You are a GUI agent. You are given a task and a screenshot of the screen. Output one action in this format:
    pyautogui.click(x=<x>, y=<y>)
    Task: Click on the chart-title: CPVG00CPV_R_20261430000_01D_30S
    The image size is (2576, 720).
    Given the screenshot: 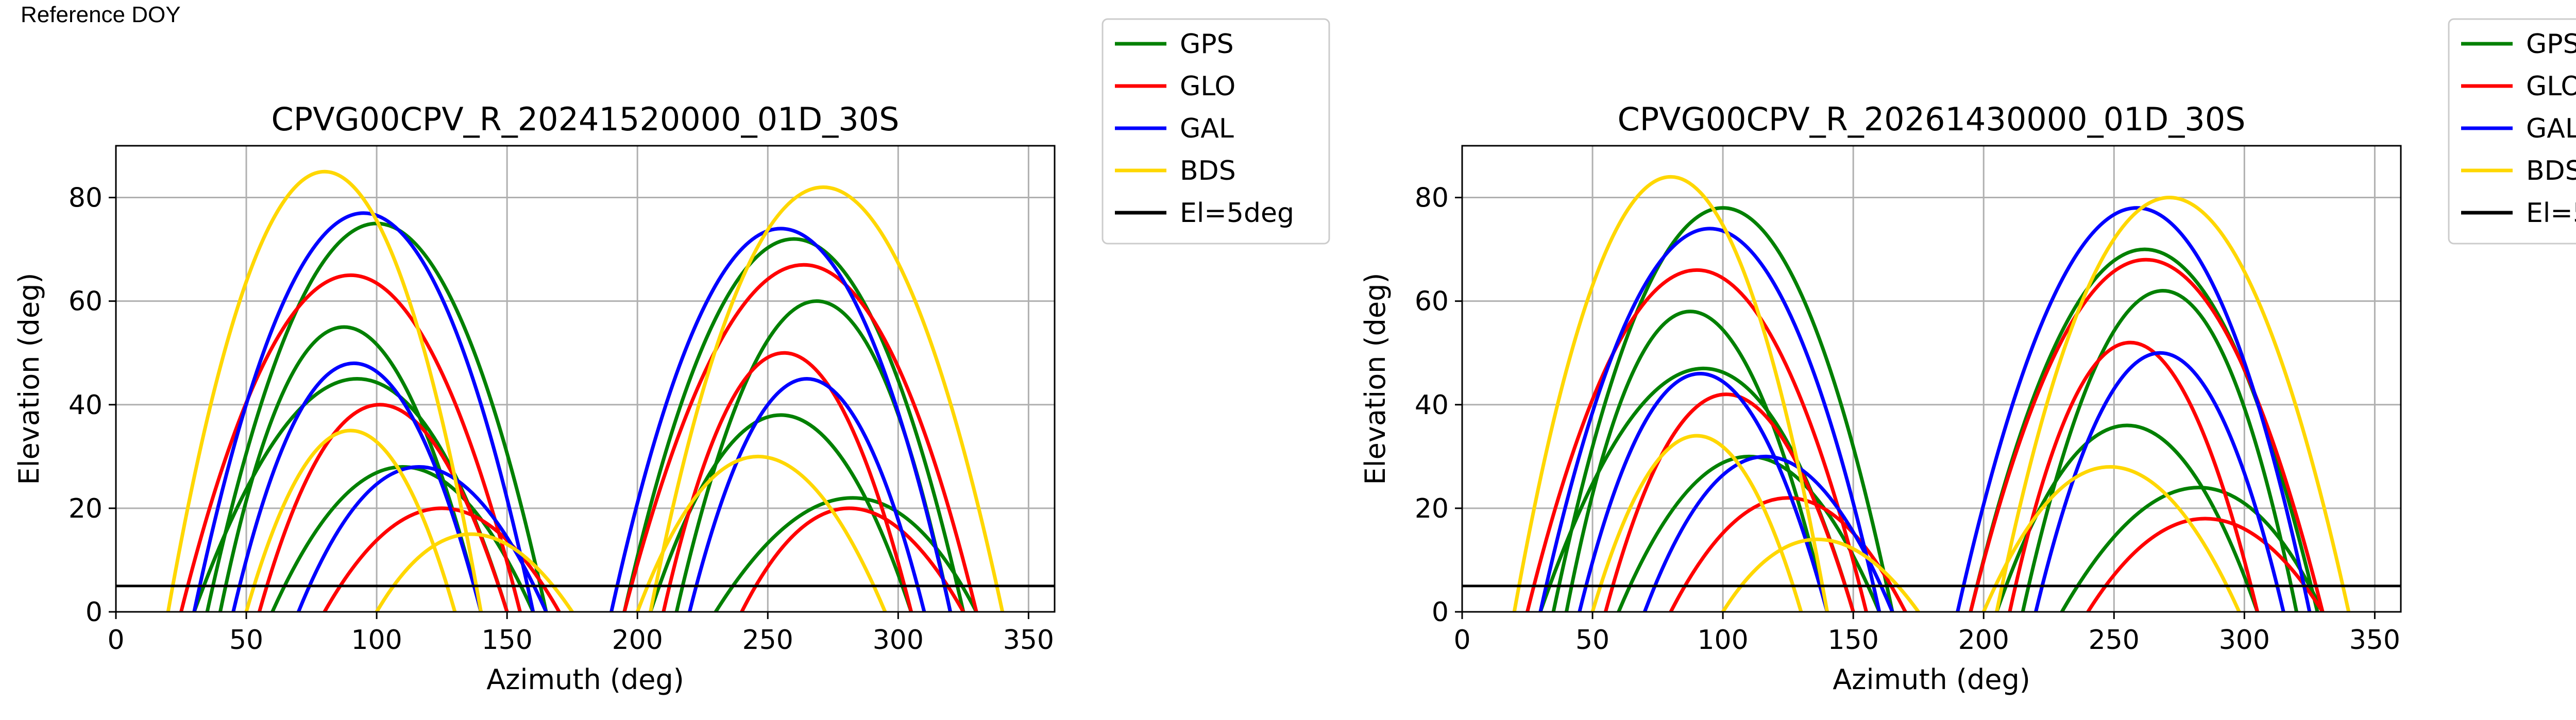 What is the action you would take?
    pyautogui.click(x=1932, y=119)
    